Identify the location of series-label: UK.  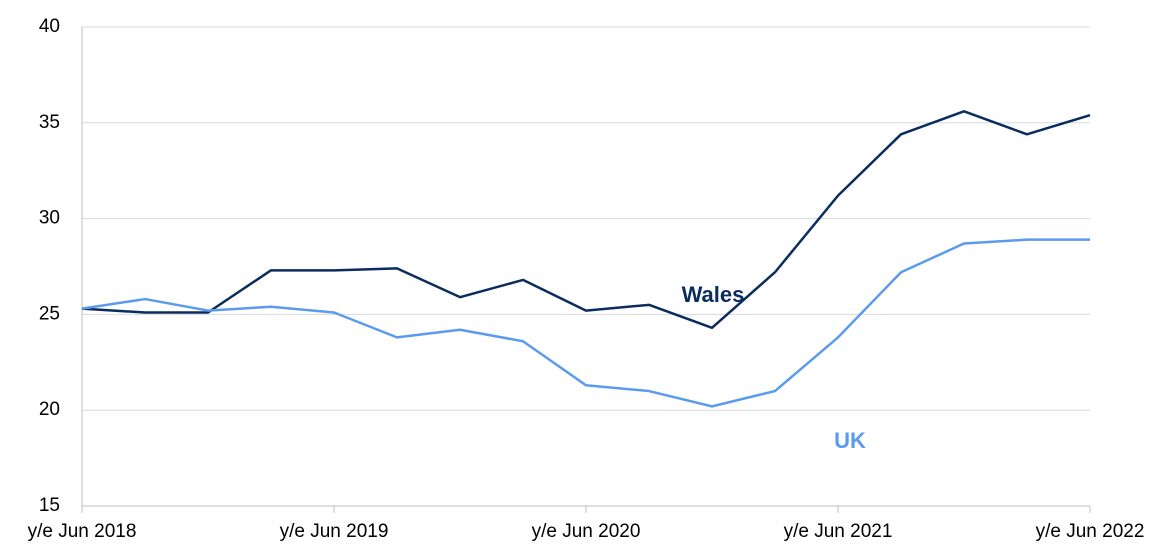
(850, 440).